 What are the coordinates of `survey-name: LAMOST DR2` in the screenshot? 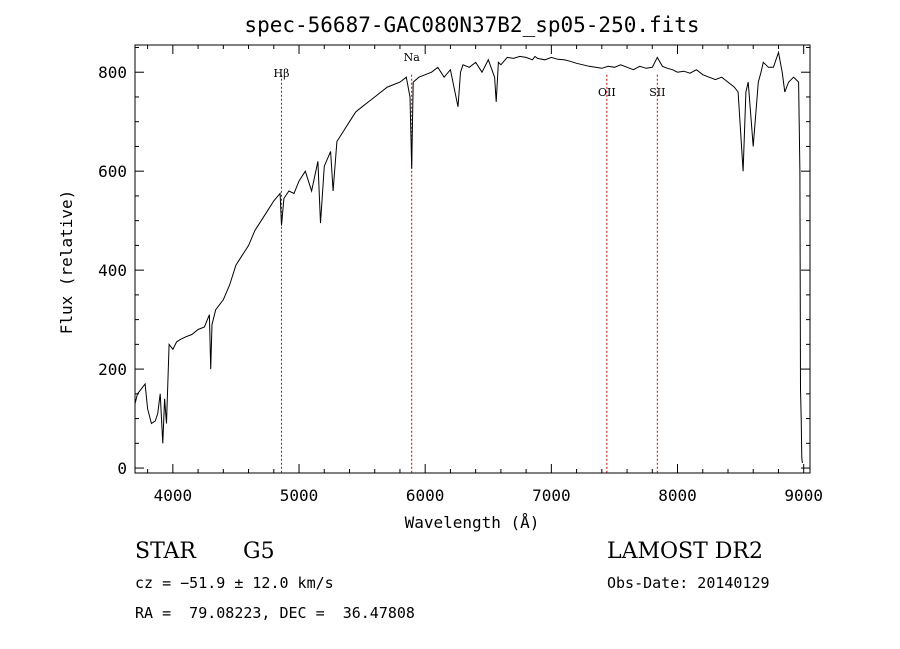 It's located at (685, 551).